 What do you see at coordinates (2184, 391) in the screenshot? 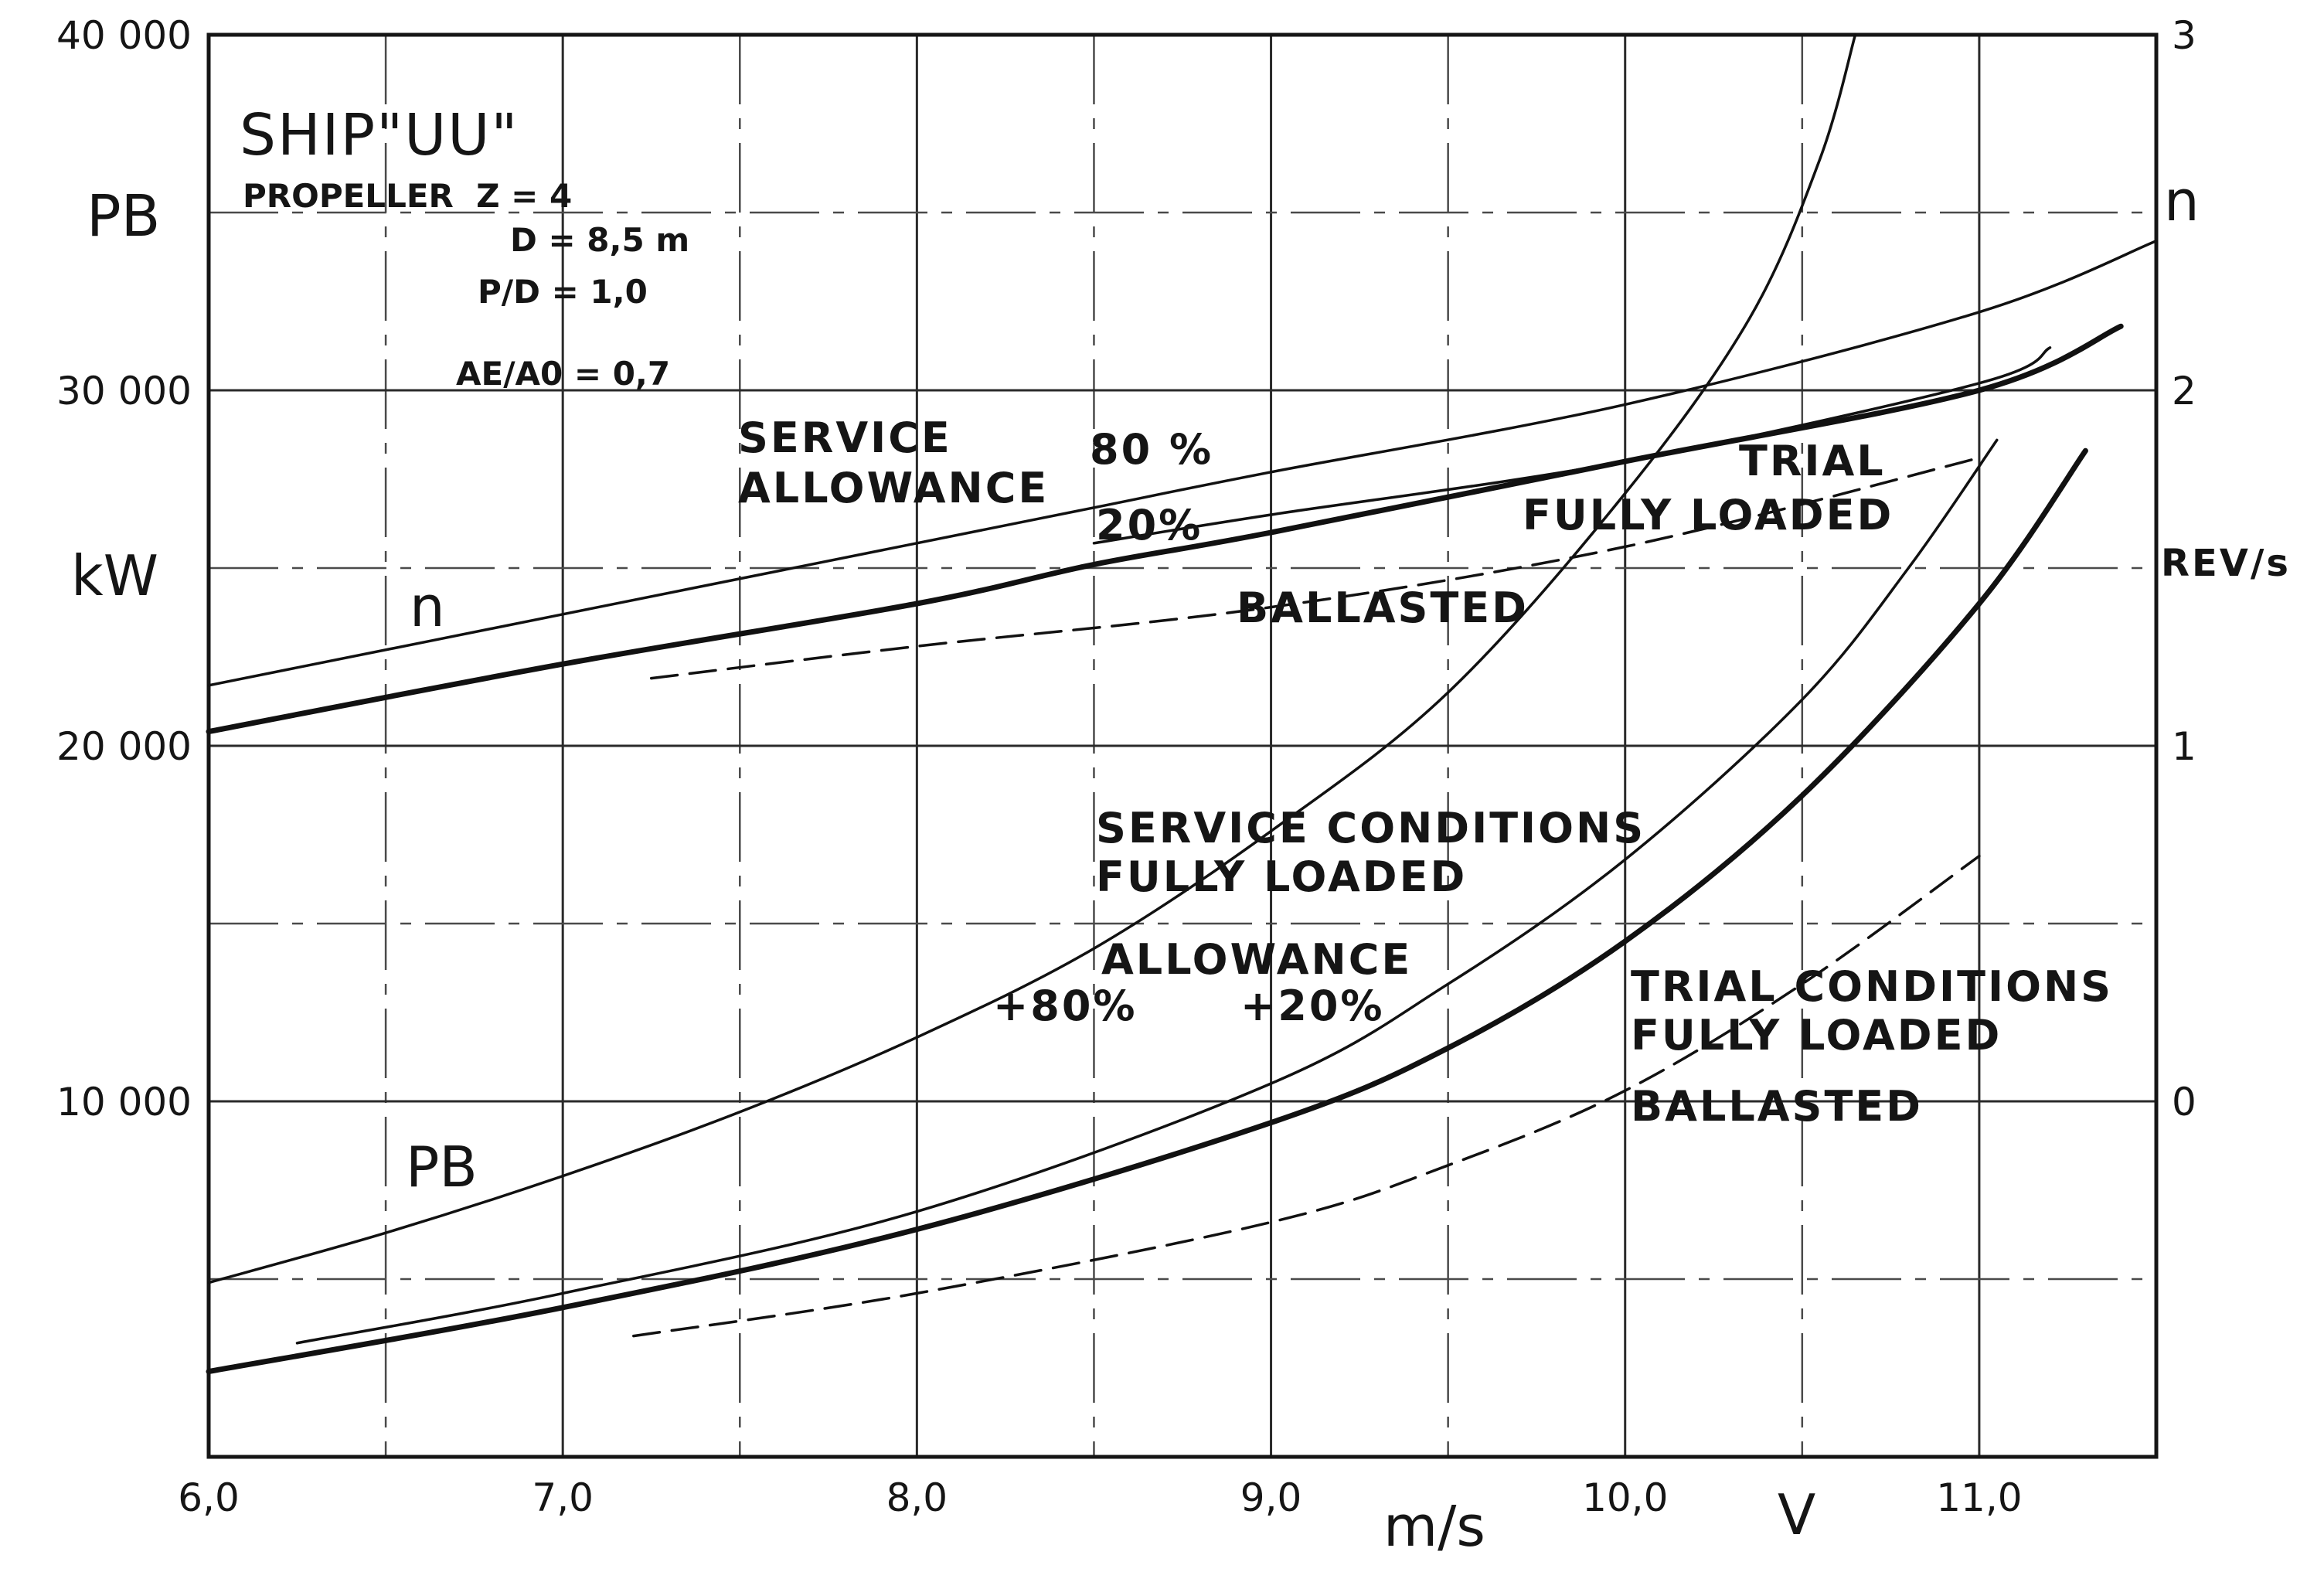
I see `y-right-tick-label: 2` at bounding box center [2184, 391].